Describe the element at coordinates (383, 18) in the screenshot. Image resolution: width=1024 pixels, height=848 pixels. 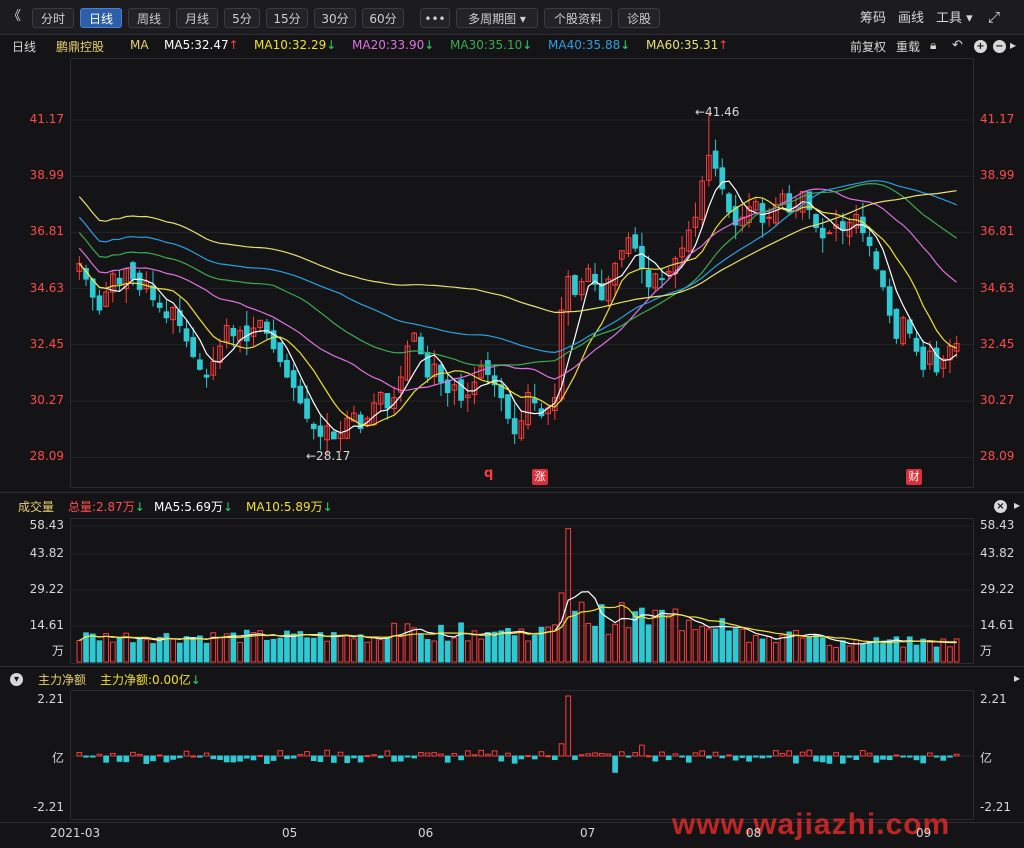
I see `tab-60min: 60分` at that location.